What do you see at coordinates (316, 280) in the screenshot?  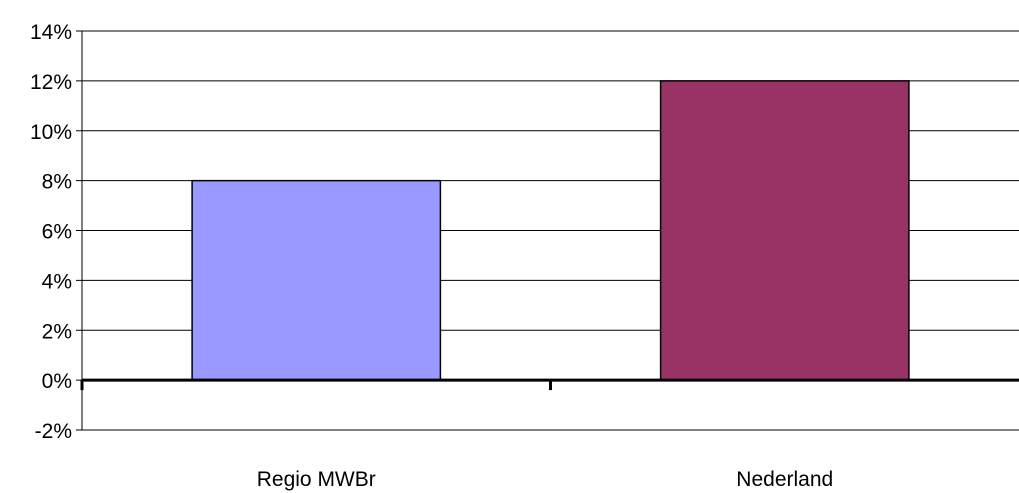 I see `bar-regio-mwbr` at bounding box center [316, 280].